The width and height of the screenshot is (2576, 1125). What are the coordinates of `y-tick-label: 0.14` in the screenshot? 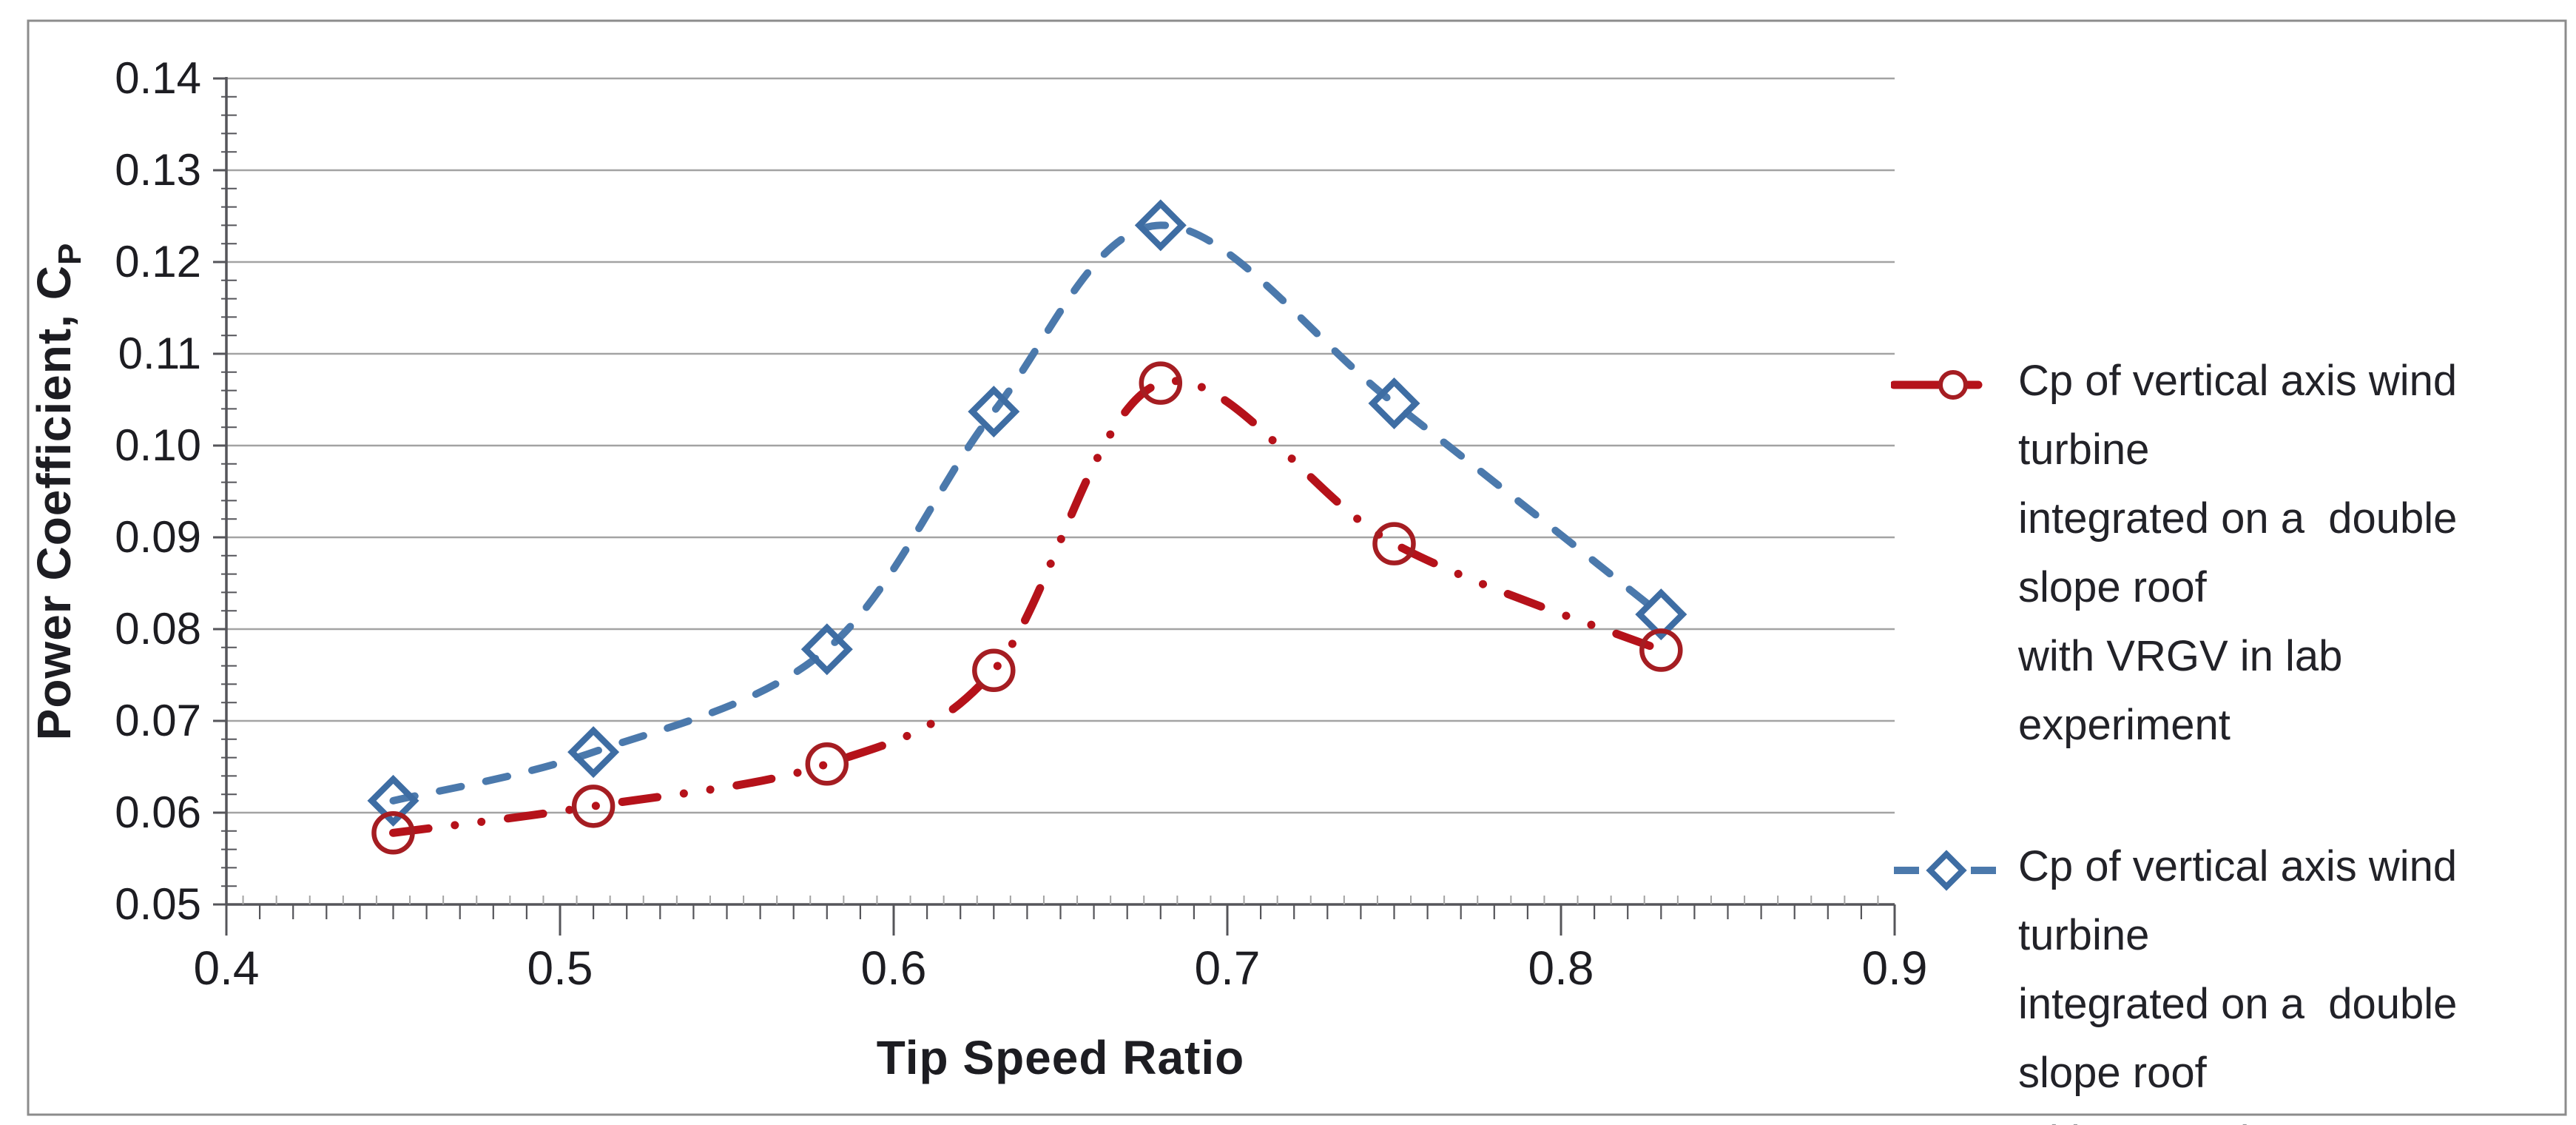 It's located at (158, 78).